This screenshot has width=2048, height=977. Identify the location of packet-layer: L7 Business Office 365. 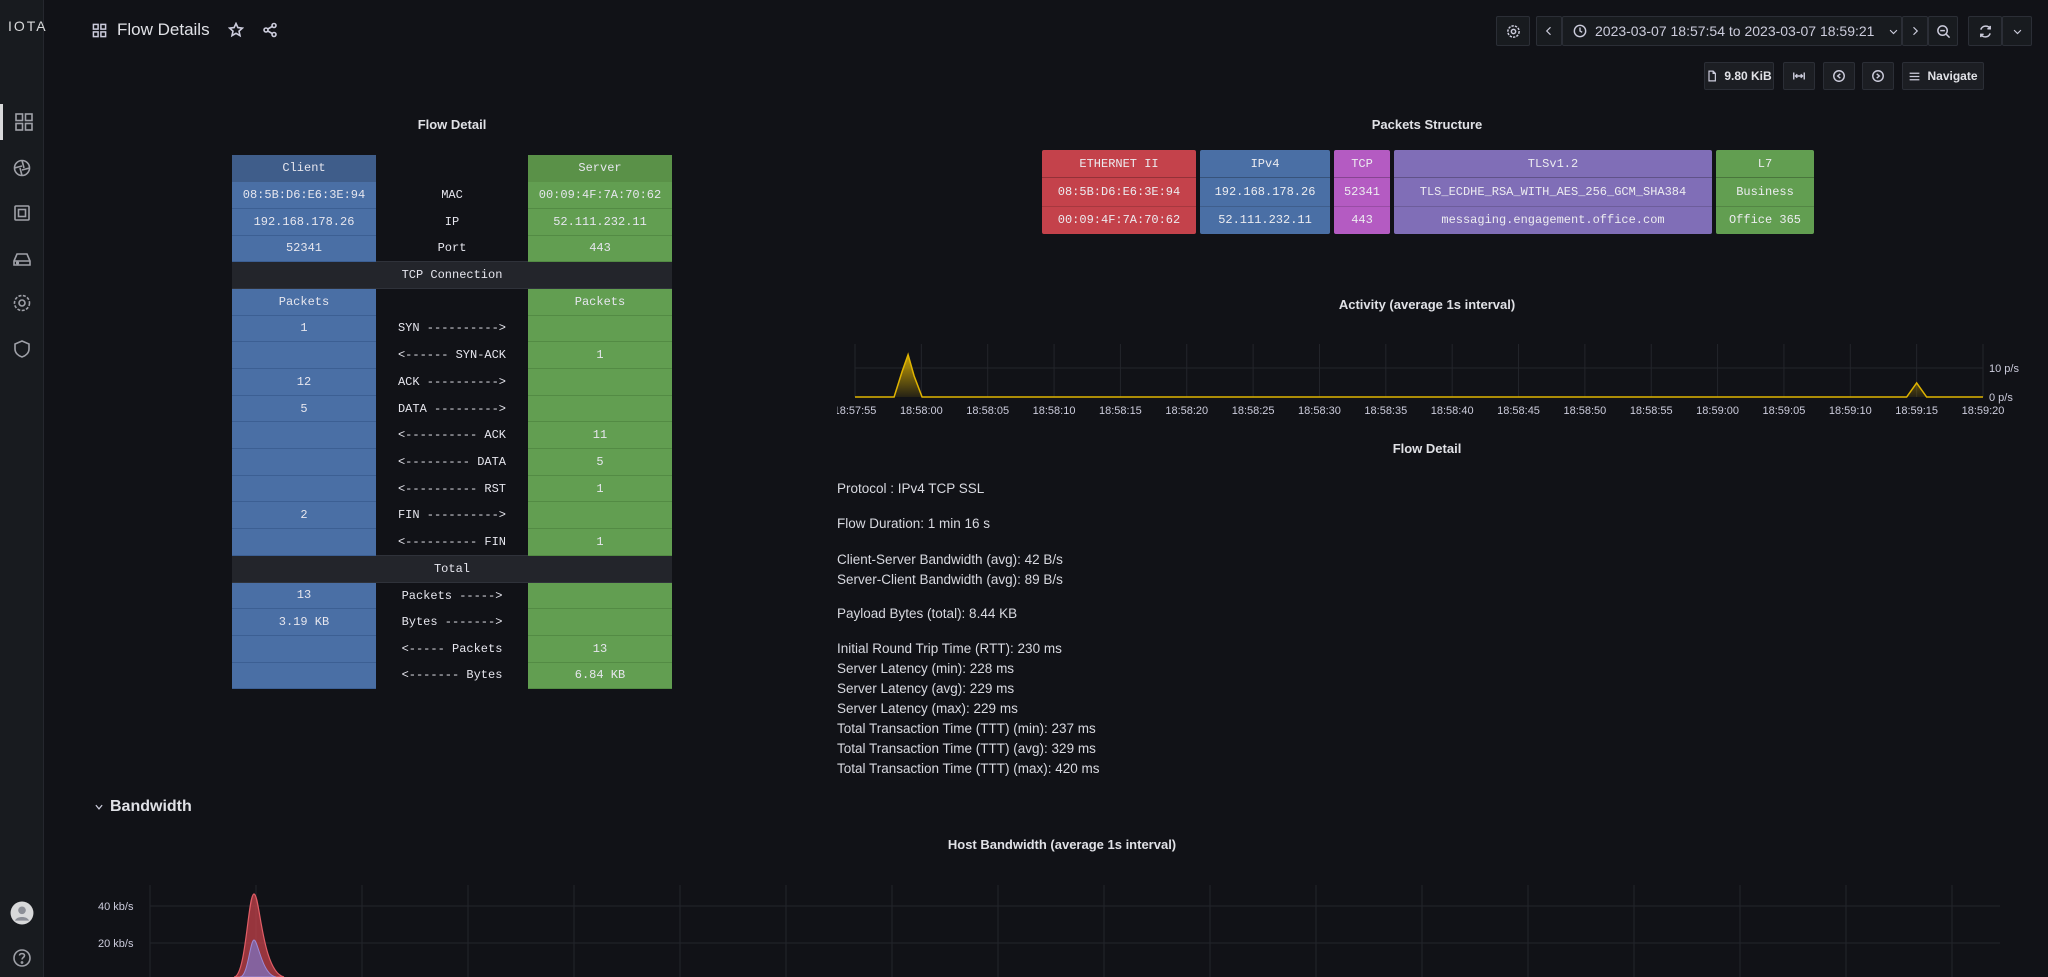
(1765, 192).